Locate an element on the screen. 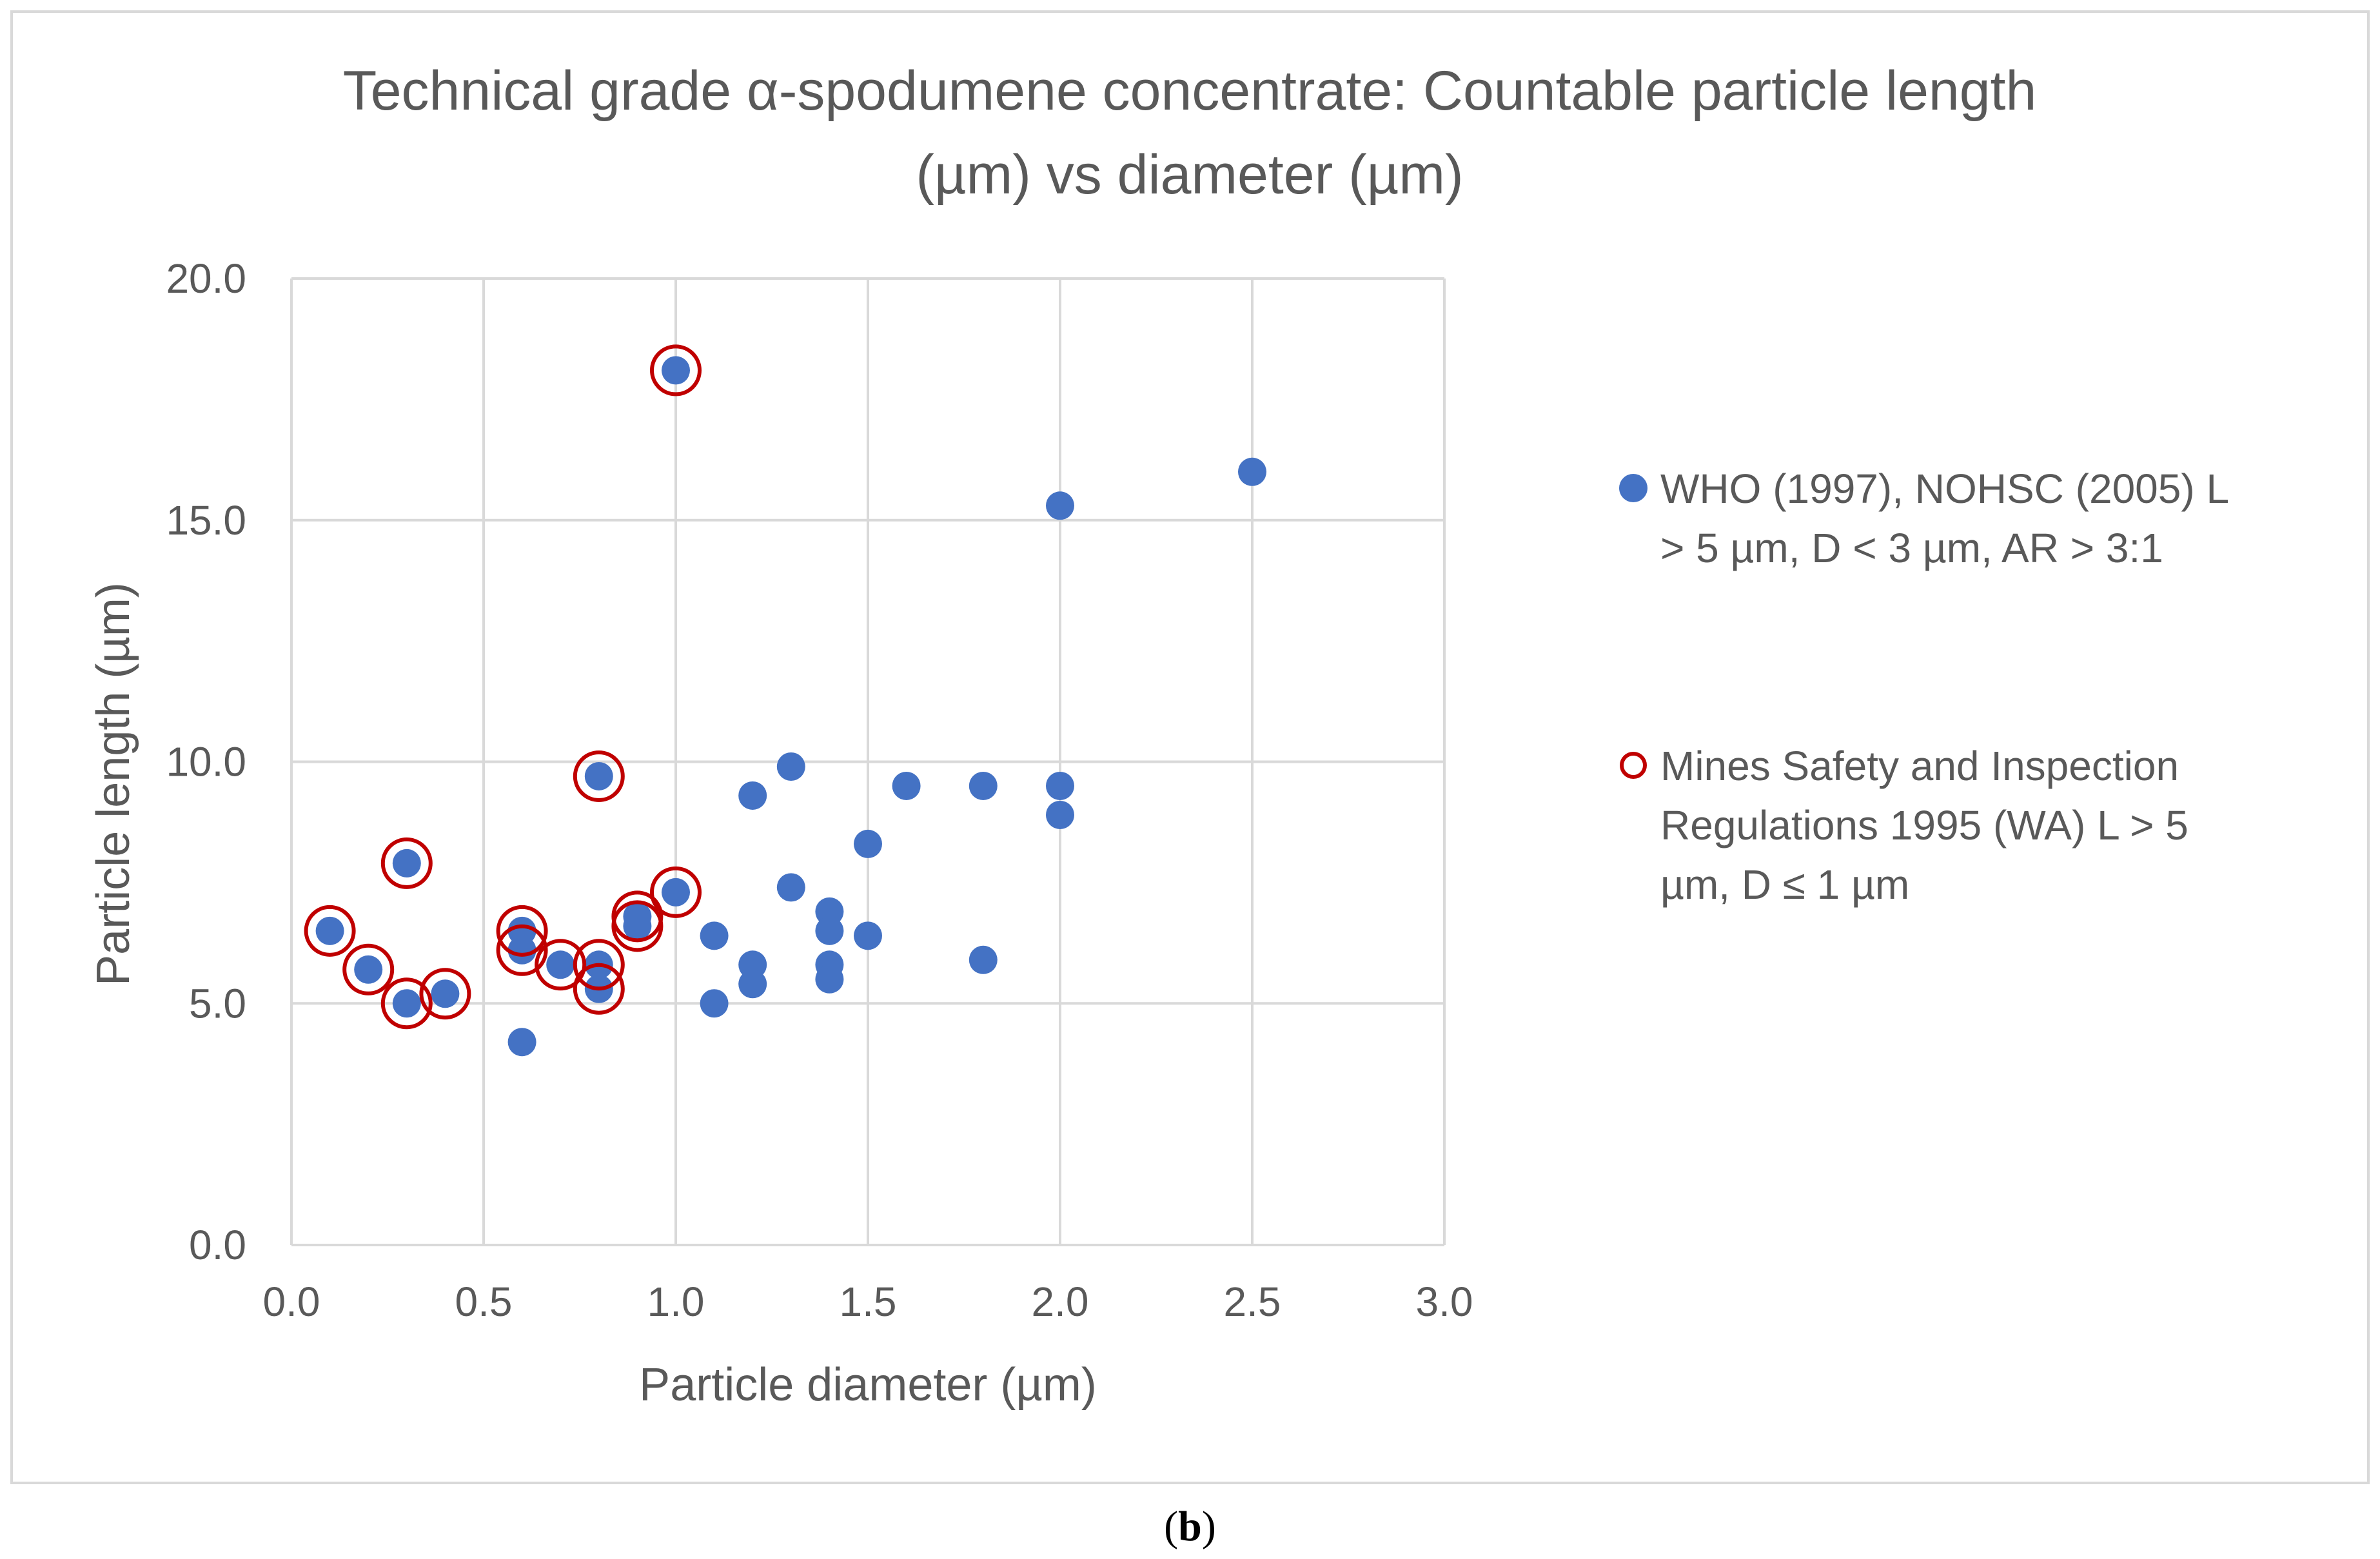 Image resolution: width=2380 pixels, height=1559 pixels. y-tick-label: 0.0 is located at coordinates (217, 1245).